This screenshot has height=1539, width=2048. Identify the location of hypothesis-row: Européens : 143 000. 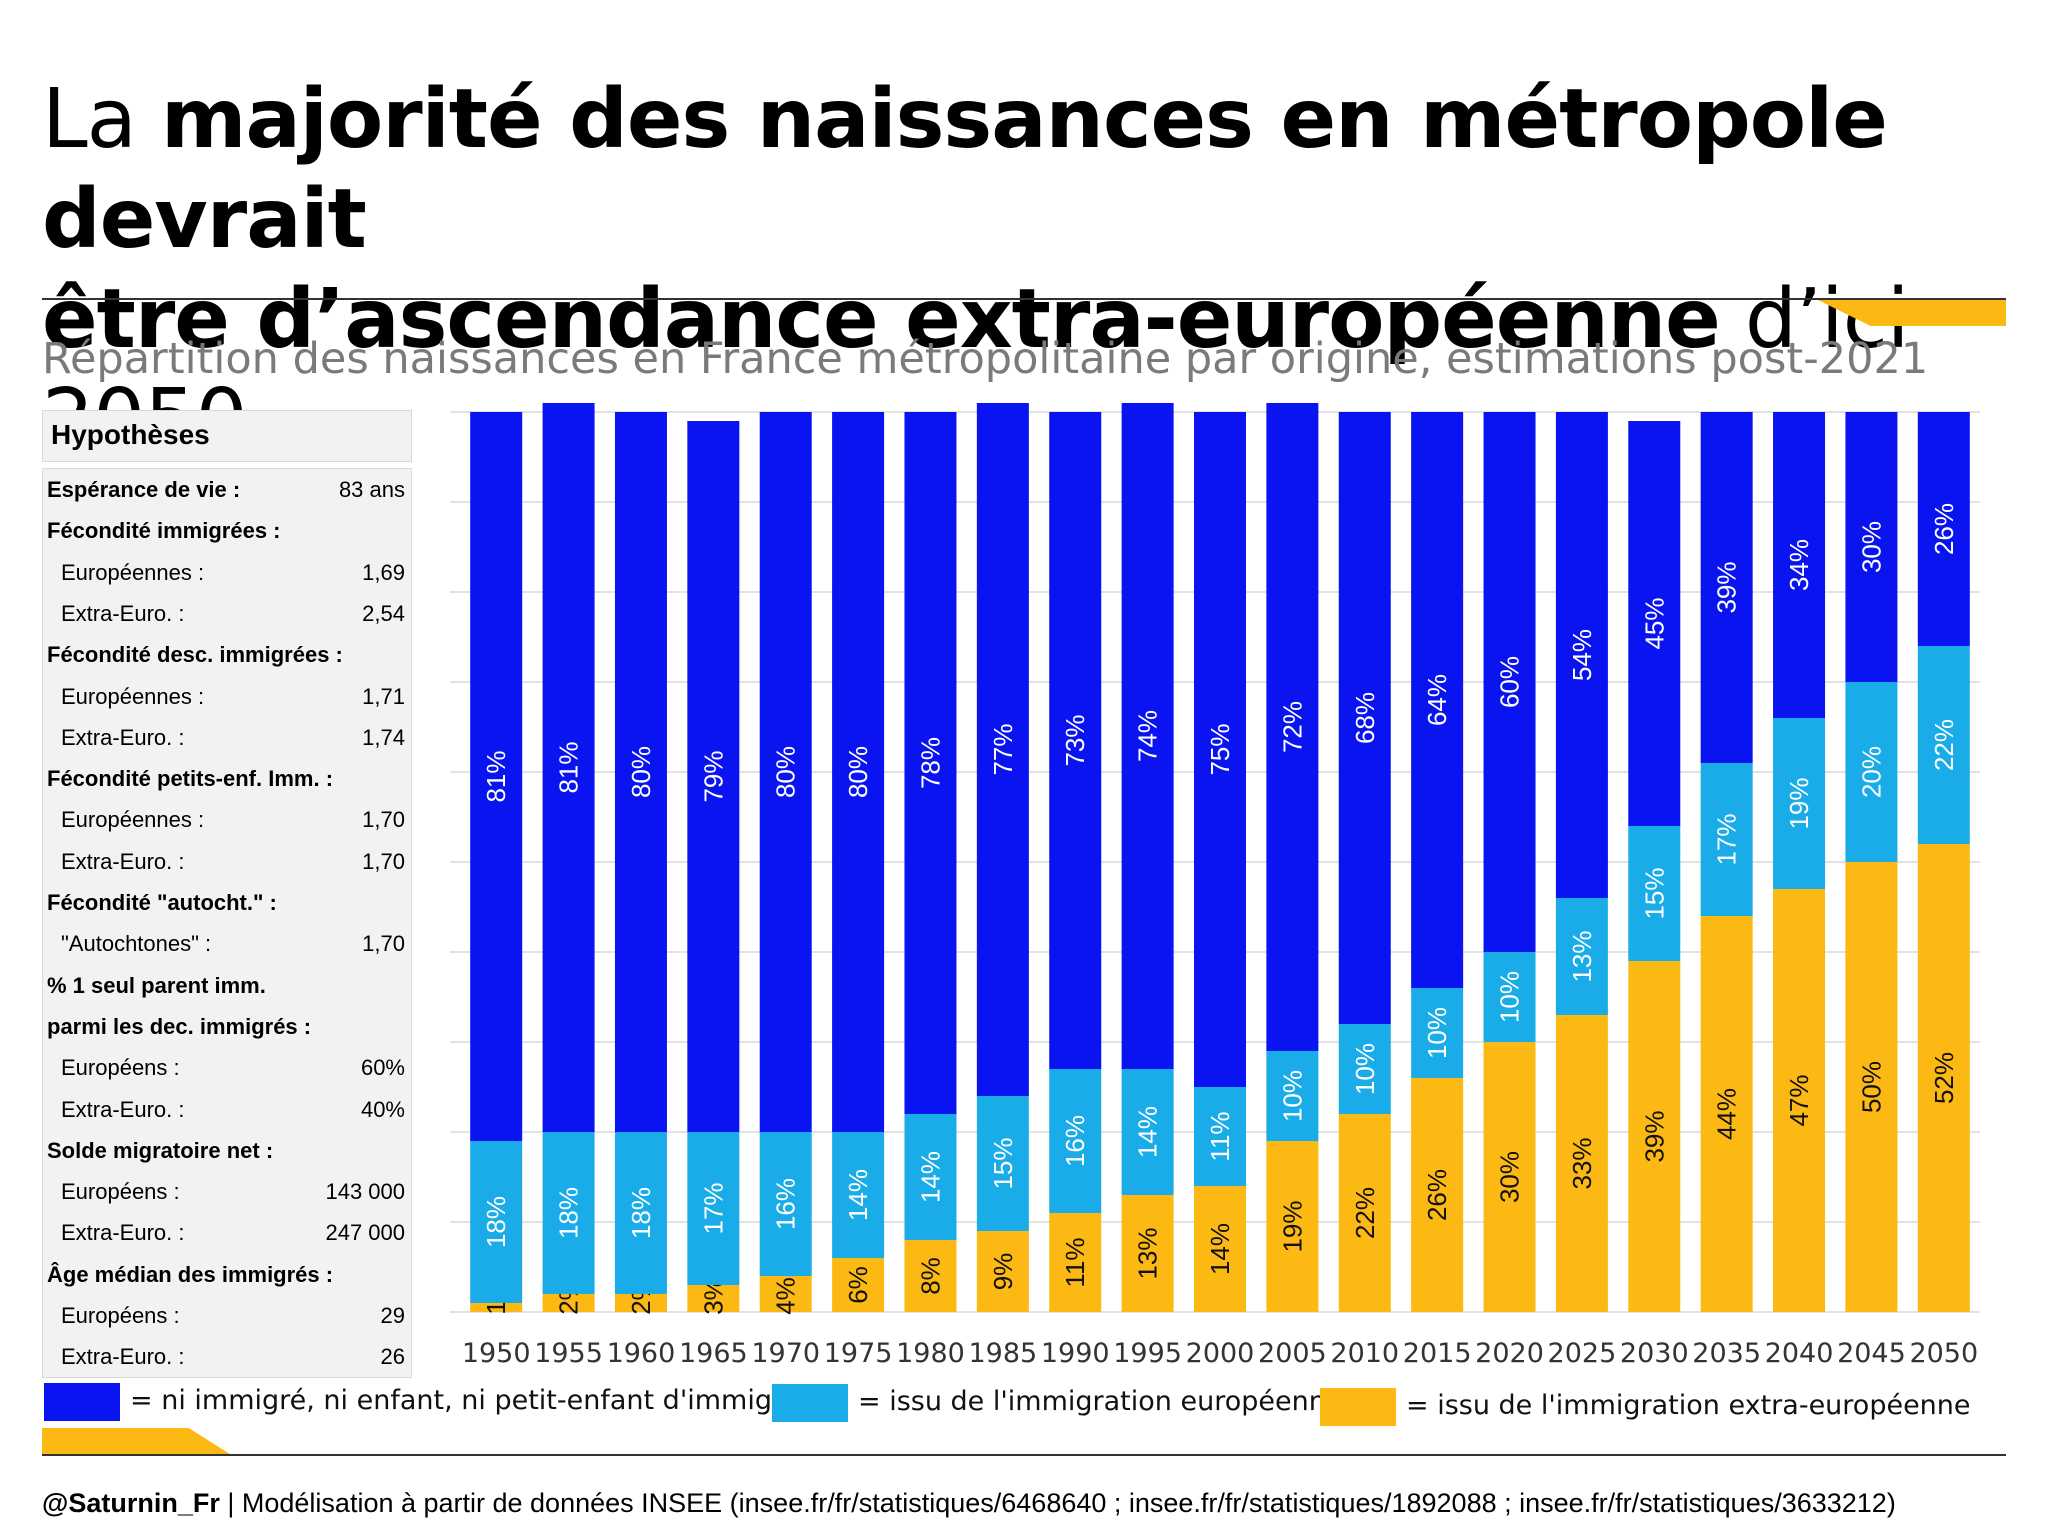
(226, 1191).